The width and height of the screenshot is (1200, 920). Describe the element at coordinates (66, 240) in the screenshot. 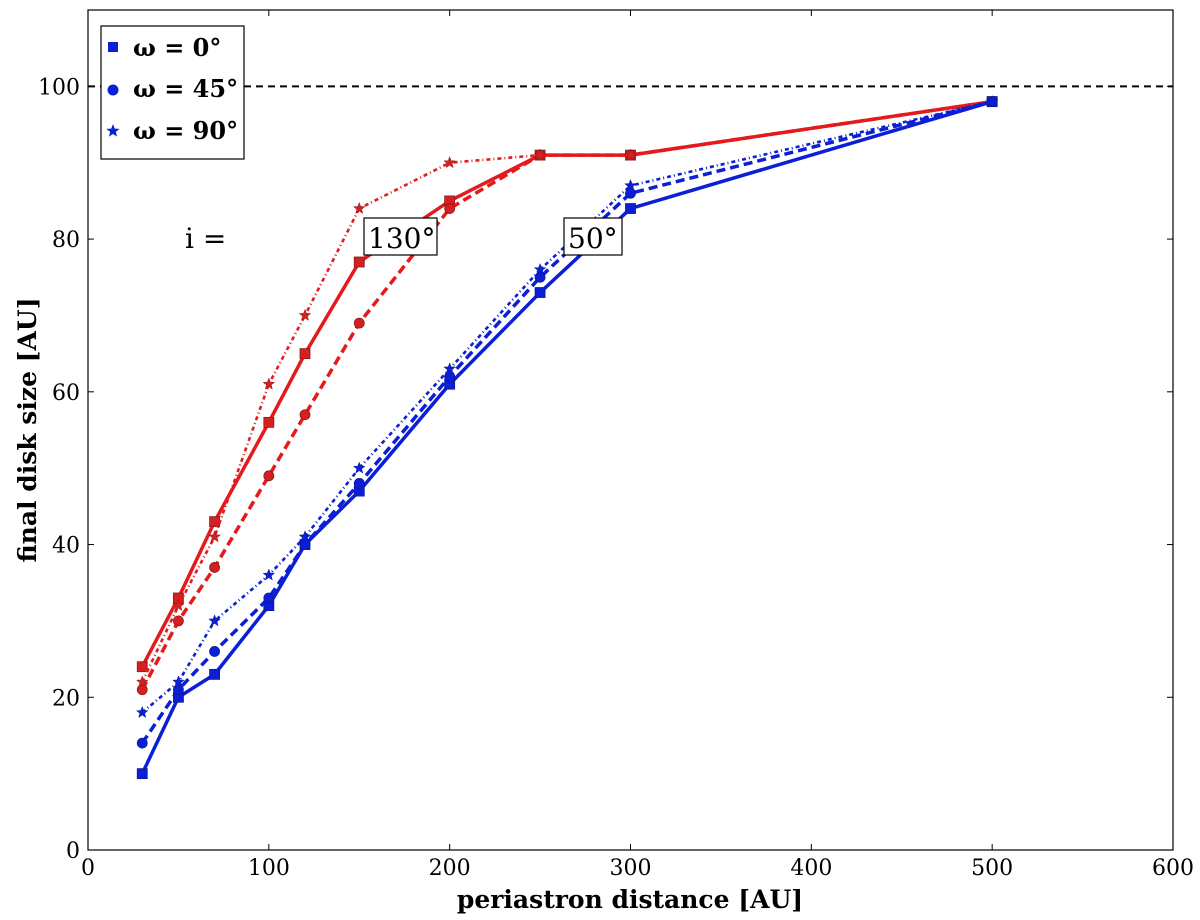

I see `y-tick-label: 80` at that location.